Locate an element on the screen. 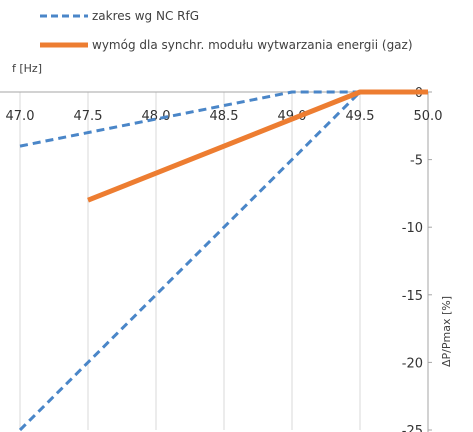  x-axis-title: f [Hz] is located at coordinates (27, 68).